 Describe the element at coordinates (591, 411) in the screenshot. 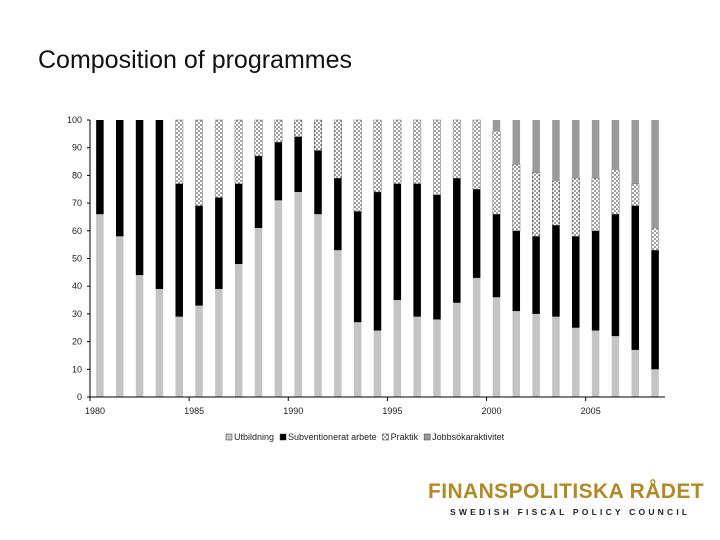

I see `x-tick-label: 2005` at that location.